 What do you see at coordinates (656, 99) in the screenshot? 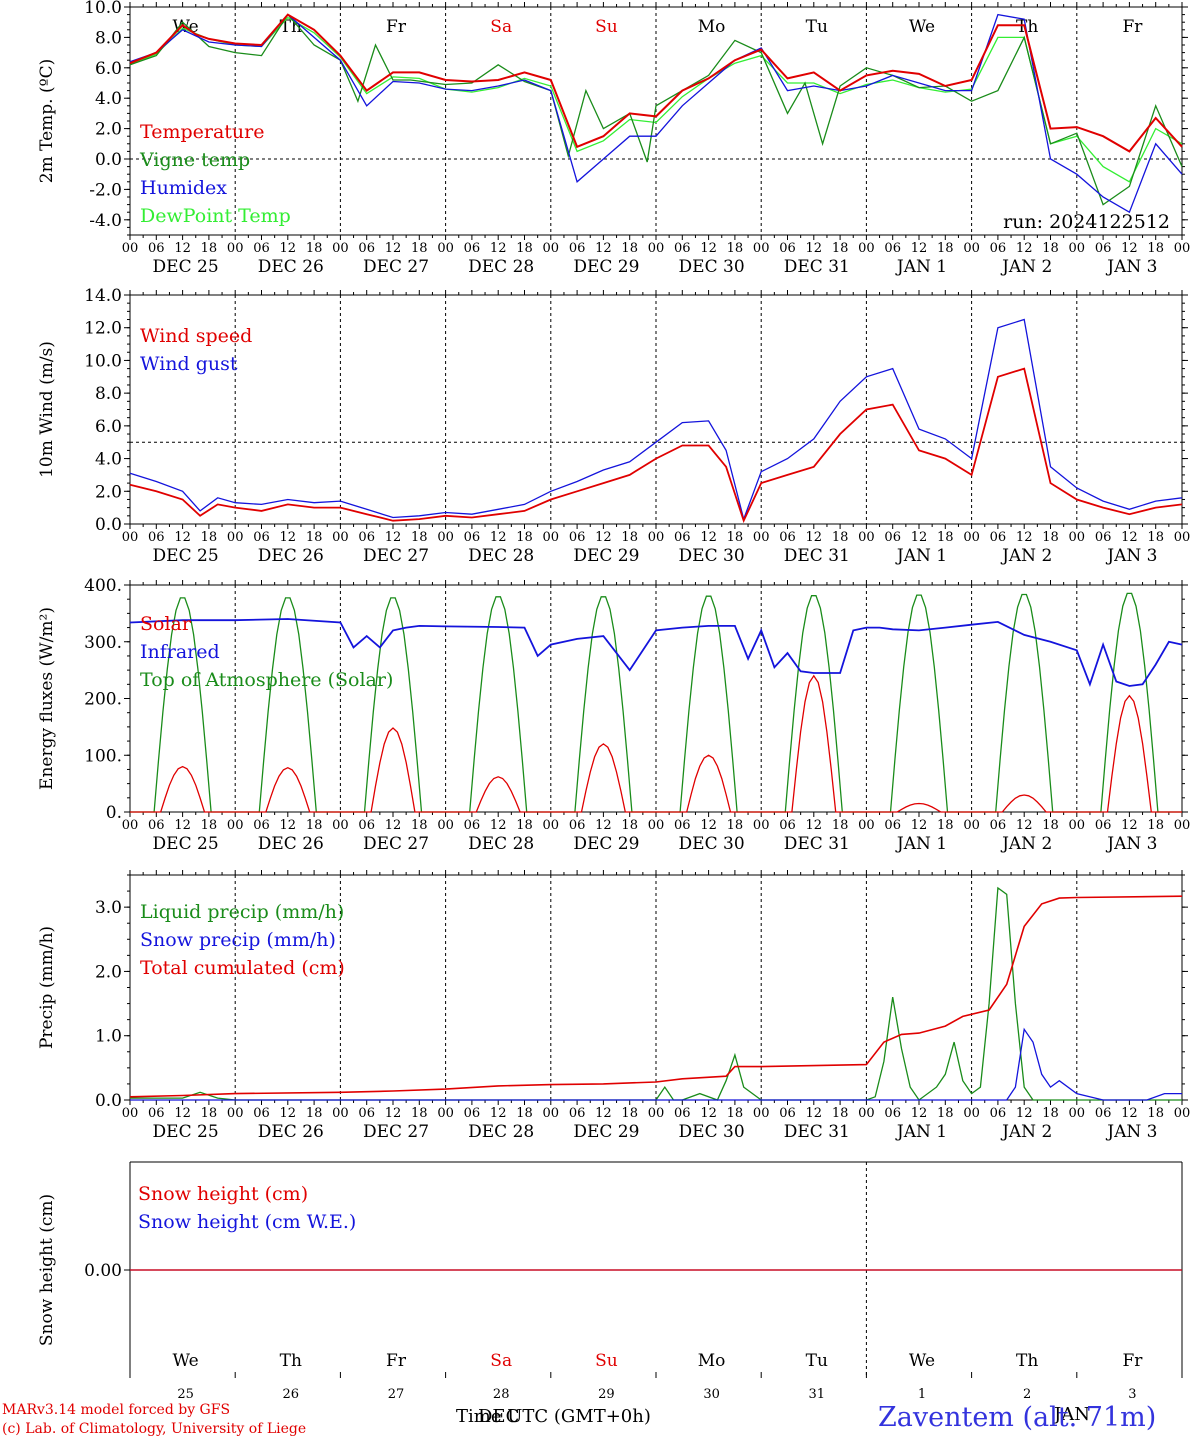
I see `series-line-lime` at bounding box center [656, 99].